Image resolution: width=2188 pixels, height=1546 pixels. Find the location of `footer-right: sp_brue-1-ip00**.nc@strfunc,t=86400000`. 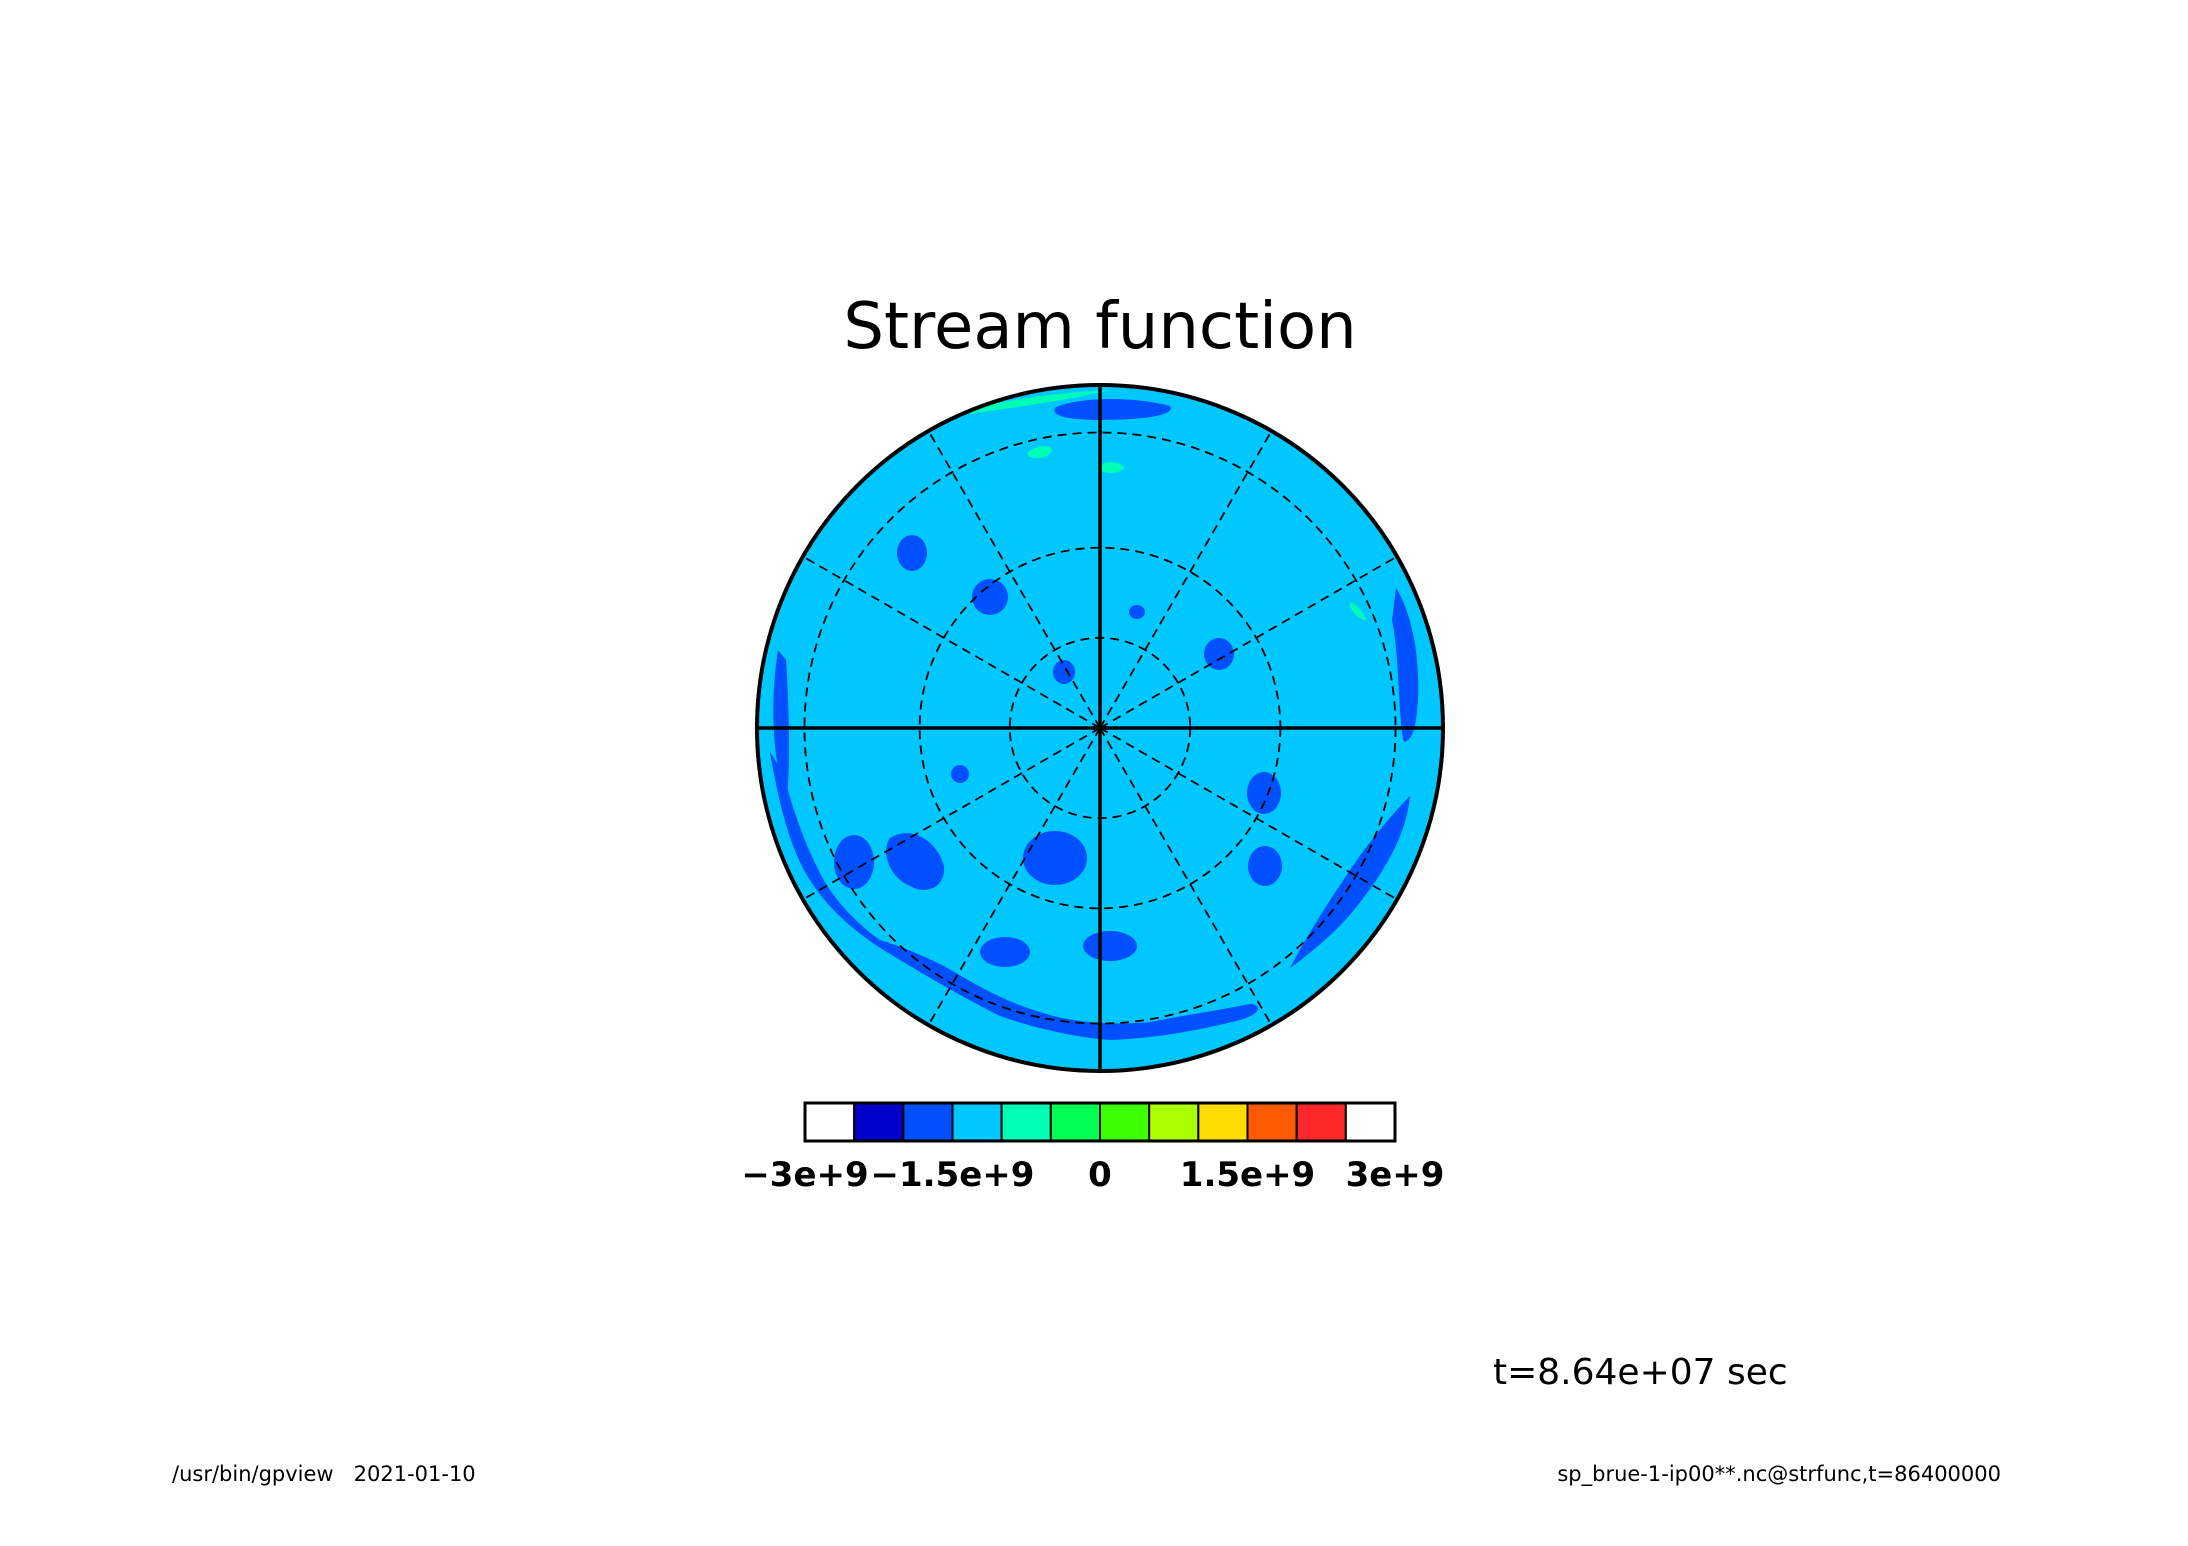

footer-right: sp_brue-1-ip00**.nc@strfunc,t=86400000 is located at coordinates (1779, 1474).